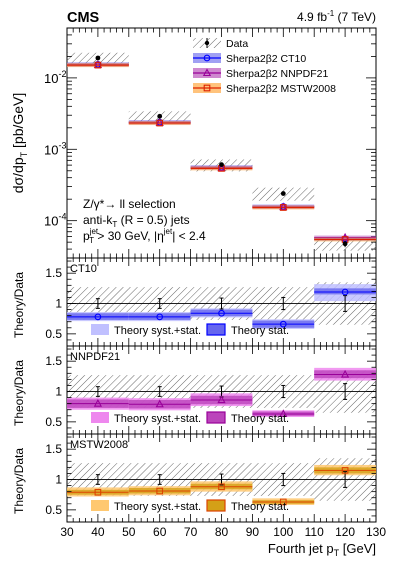  I want to click on x-tick-label: 40, so click(98, 532).